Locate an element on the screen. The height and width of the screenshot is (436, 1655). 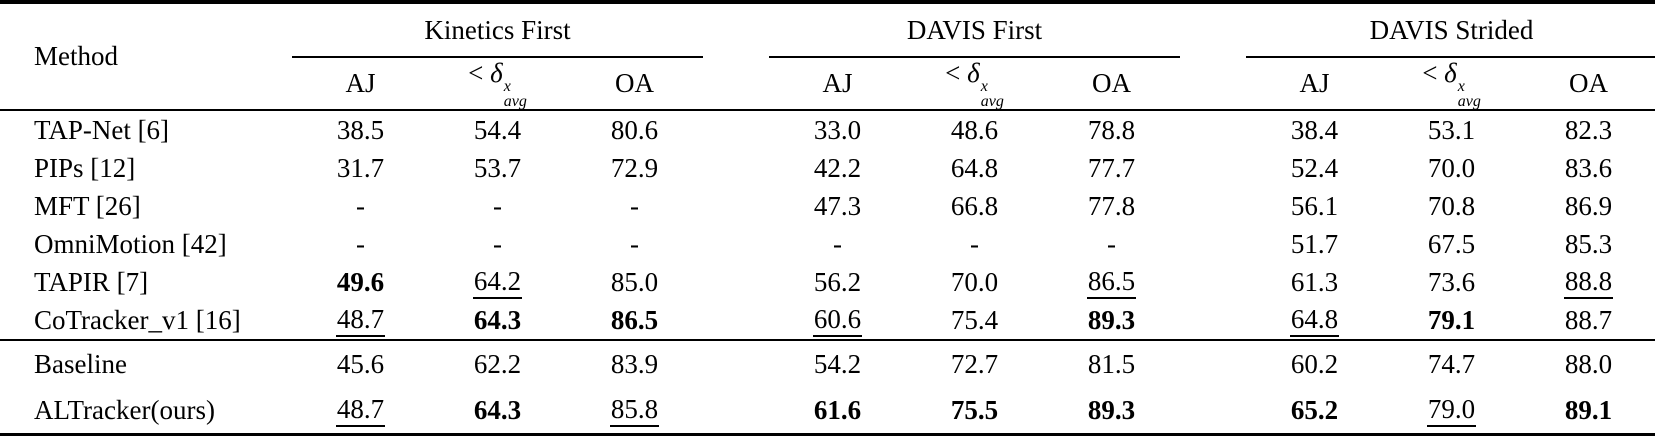
metric-value: 86.9 is located at coordinates (1588, 205).